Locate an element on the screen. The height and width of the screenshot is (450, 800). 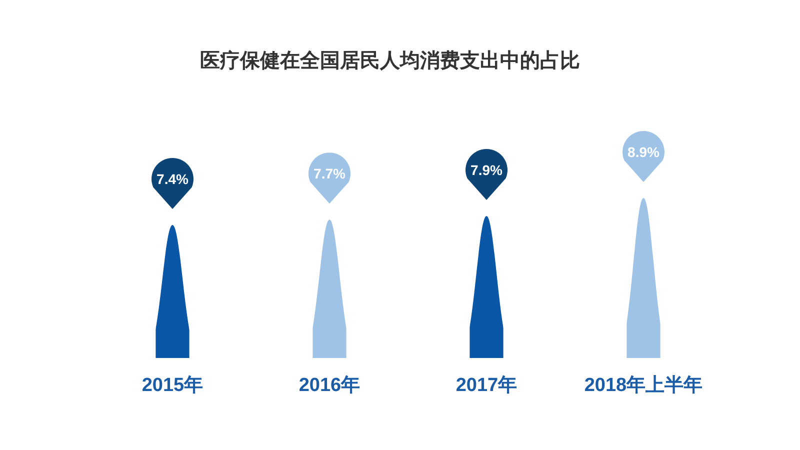
value-label: 7.4% is located at coordinates (172, 178).